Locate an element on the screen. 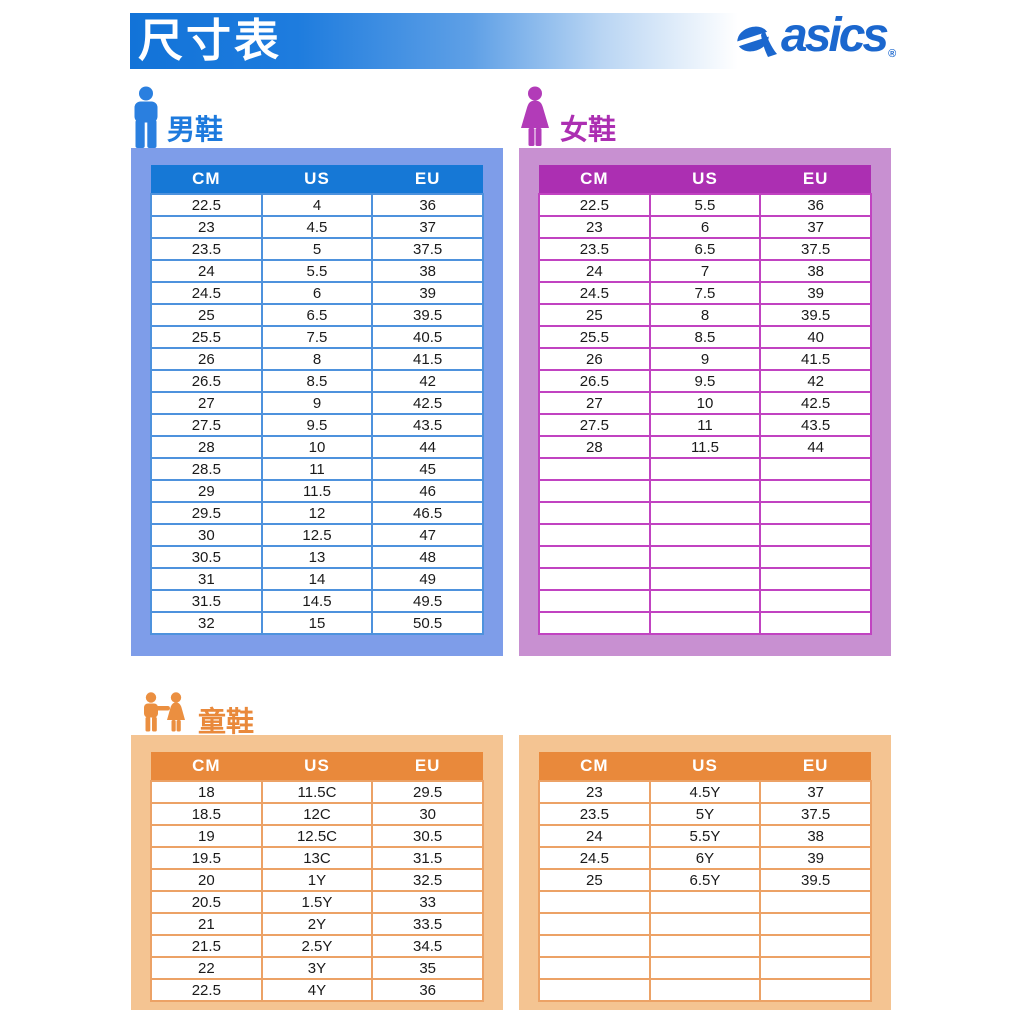  table-cell: 5.5Y is located at coordinates (705, 836).